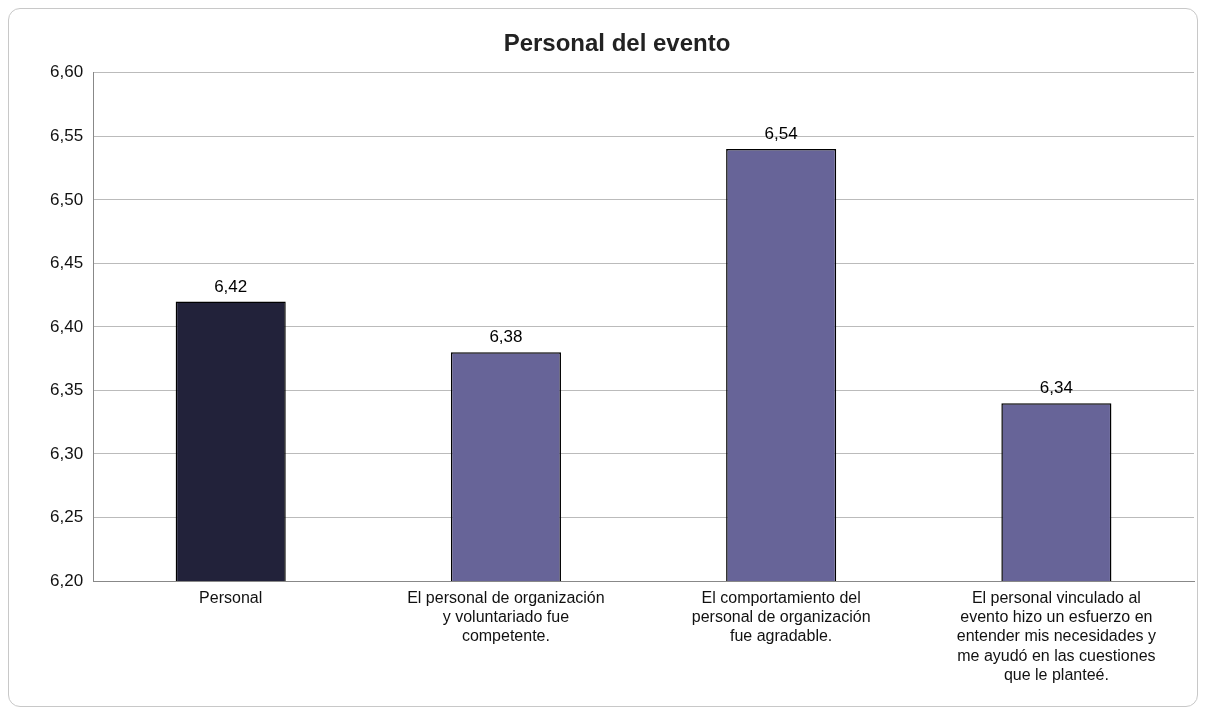  I want to click on y-tick-label: 6,55, so click(66, 136).